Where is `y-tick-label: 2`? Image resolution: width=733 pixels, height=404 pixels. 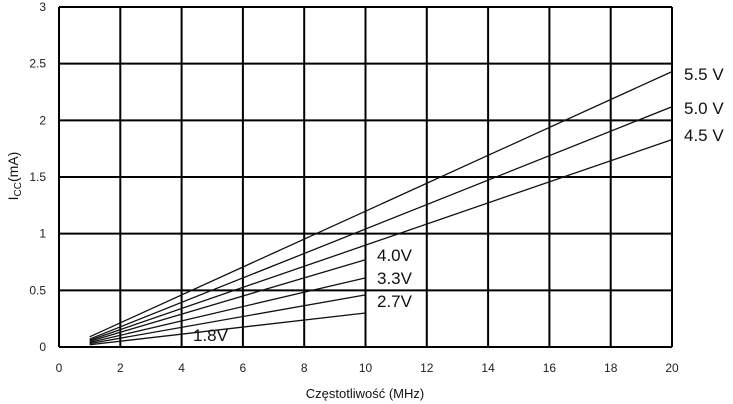
y-tick-label: 2 is located at coordinates (42, 120).